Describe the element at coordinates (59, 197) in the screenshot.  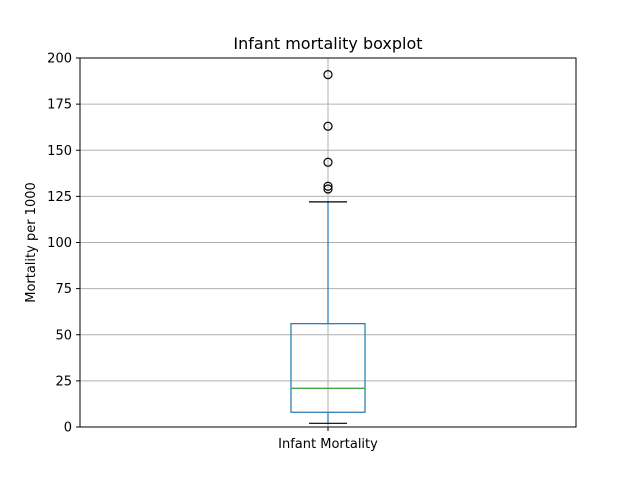
I see `y-tick-label: 125` at that location.